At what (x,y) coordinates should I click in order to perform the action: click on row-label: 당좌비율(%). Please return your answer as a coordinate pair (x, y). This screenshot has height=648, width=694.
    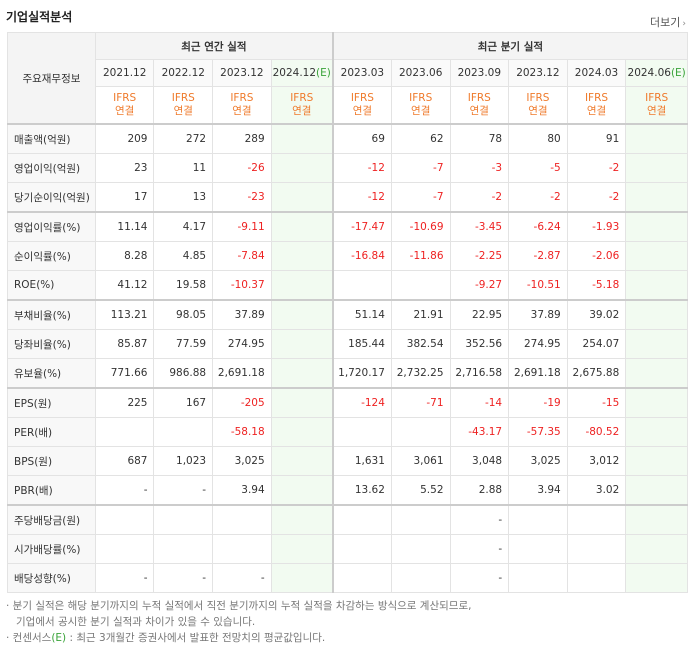
    Looking at the image, I should click on (51, 344).